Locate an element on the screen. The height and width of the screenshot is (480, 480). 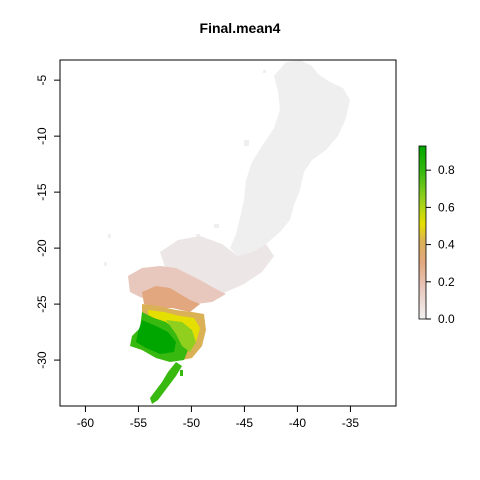
x-tick-label: -45 is located at coordinates (245, 423).